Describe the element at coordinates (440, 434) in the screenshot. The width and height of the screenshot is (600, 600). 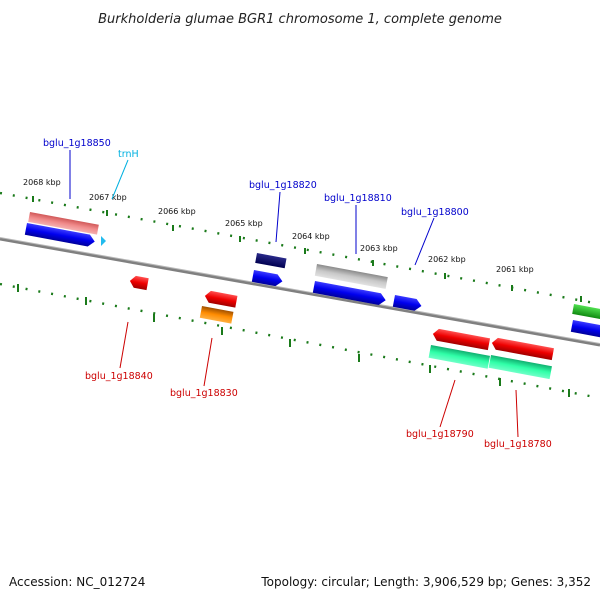
I see `gene-label-bglu_1g18790: bglu_1g18790` at that location.